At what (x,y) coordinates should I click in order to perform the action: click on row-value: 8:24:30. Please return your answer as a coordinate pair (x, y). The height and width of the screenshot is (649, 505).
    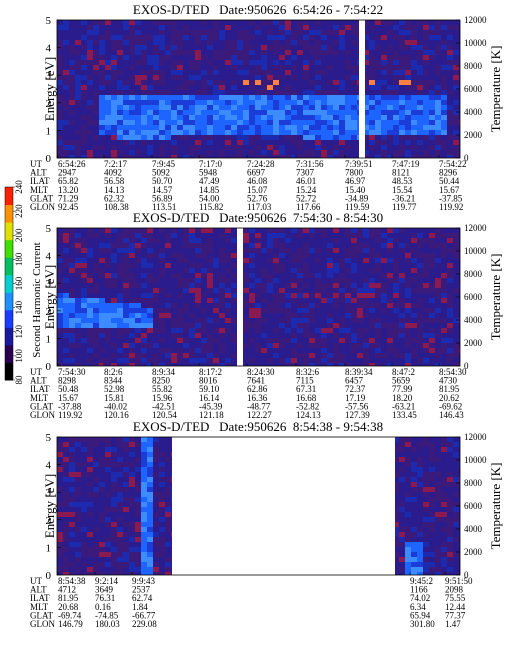
    Looking at the image, I should click on (261, 372).